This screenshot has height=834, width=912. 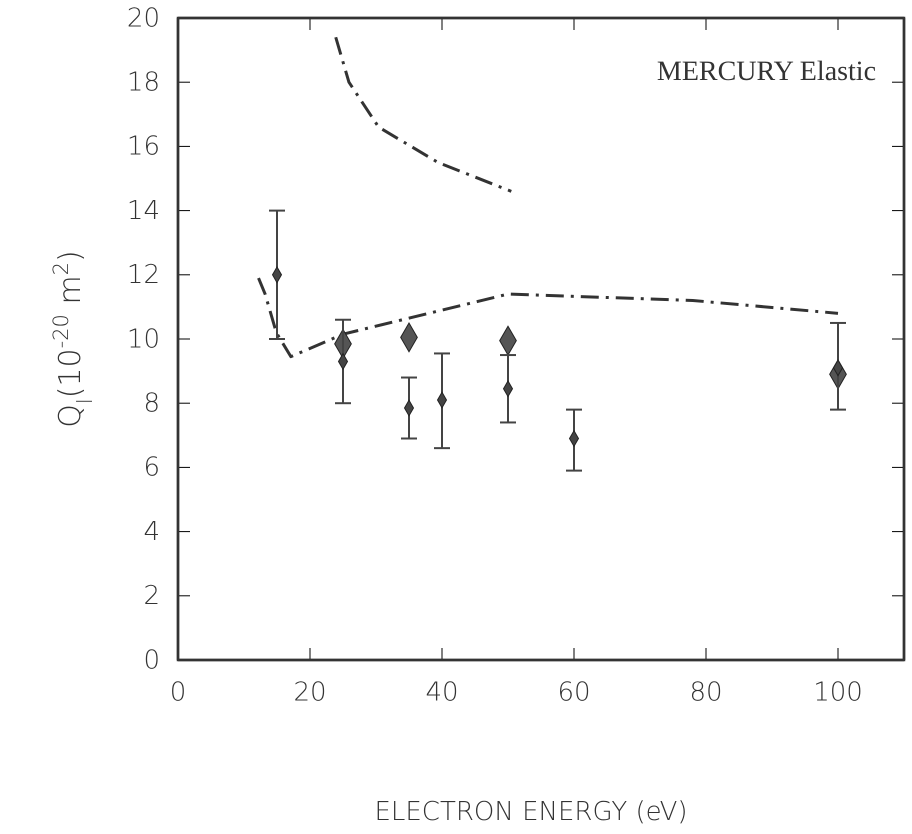 What do you see at coordinates (143, 211) in the screenshot?
I see `y-tick-label: 14` at bounding box center [143, 211].